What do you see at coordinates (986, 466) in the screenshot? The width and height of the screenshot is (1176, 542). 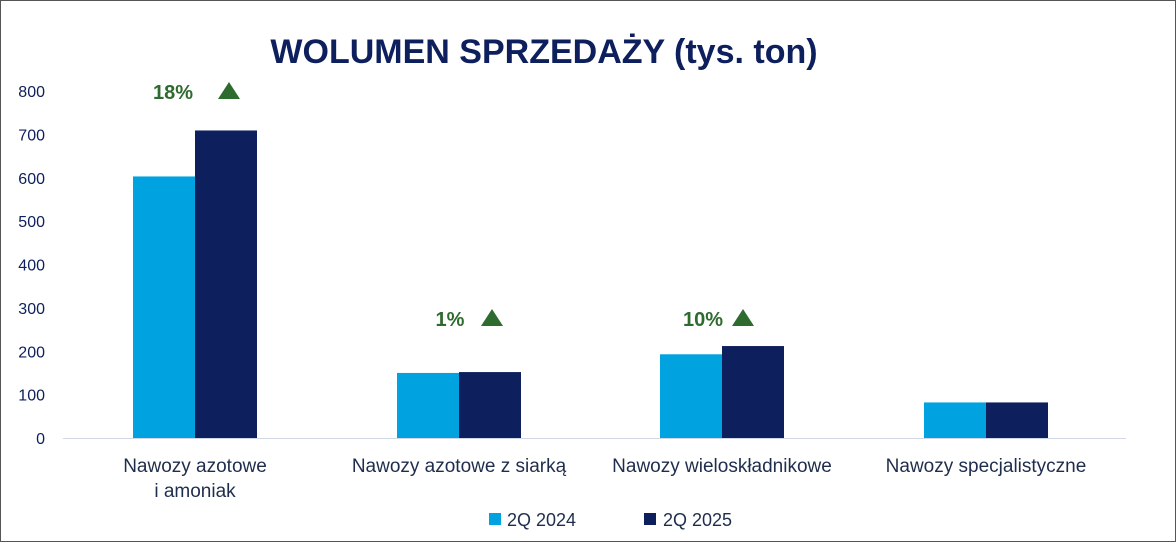 I see `category-label: Nawozy specjalistyczne` at bounding box center [986, 466].